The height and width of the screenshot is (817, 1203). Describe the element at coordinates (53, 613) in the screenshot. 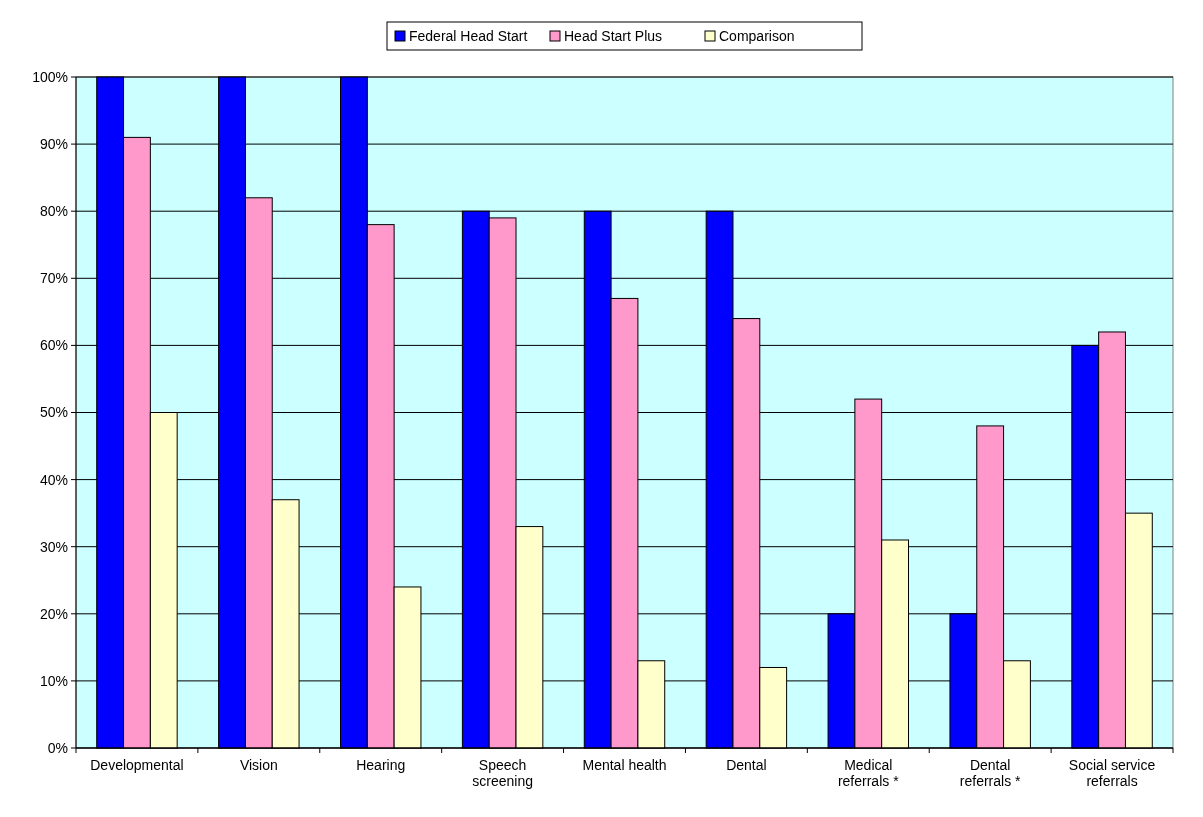

I see `y-tick-label: 20%` at that location.